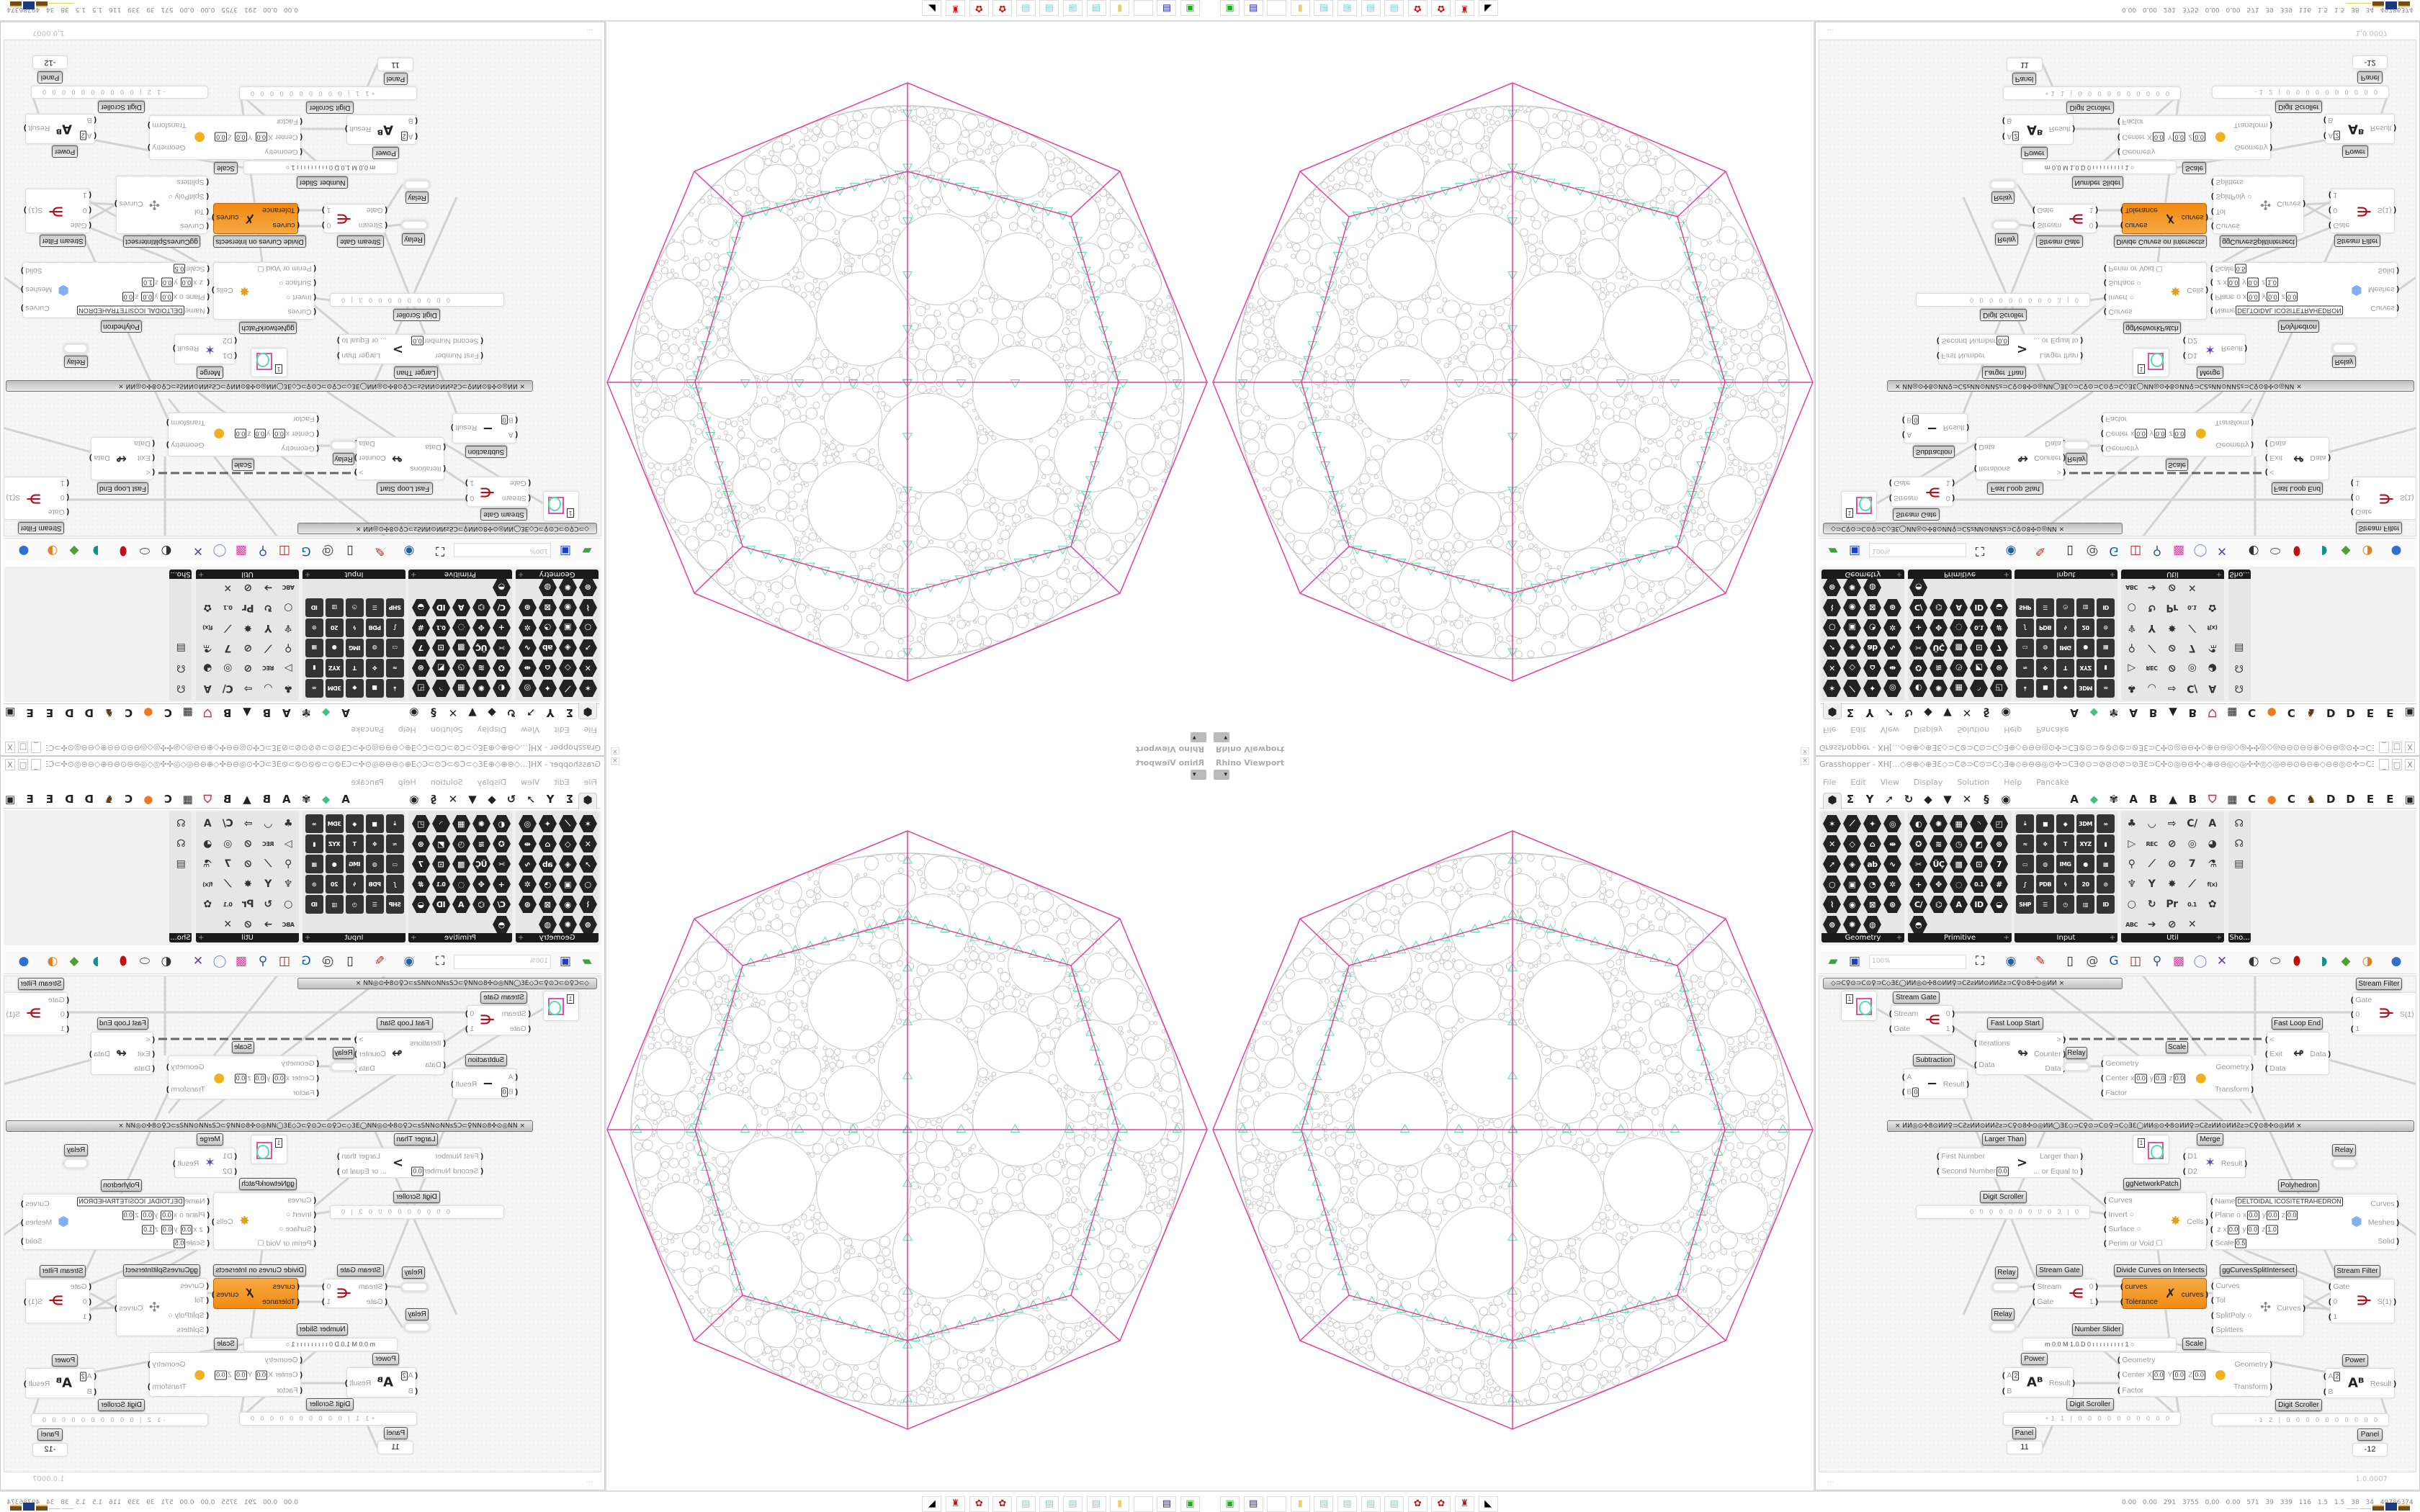 Image resolution: width=2420 pixels, height=1512 pixels. What do you see at coordinates (23, 764) in the screenshot?
I see `maximize-button: □` at bounding box center [23, 764].